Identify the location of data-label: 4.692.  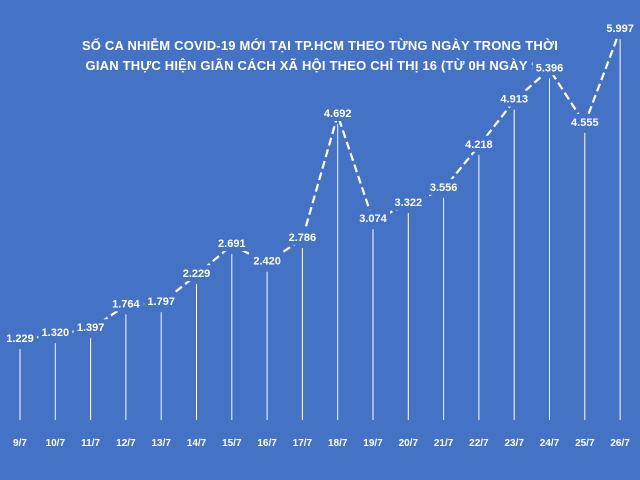
(338, 114).